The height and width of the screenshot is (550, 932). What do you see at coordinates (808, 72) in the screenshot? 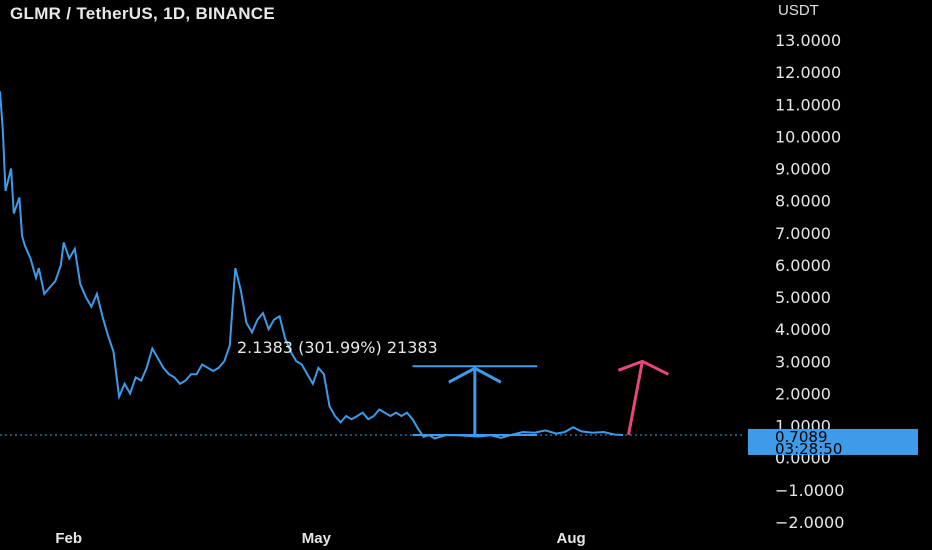
I see `y-tick-label: 12.0000` at bounding box center [808, 72].